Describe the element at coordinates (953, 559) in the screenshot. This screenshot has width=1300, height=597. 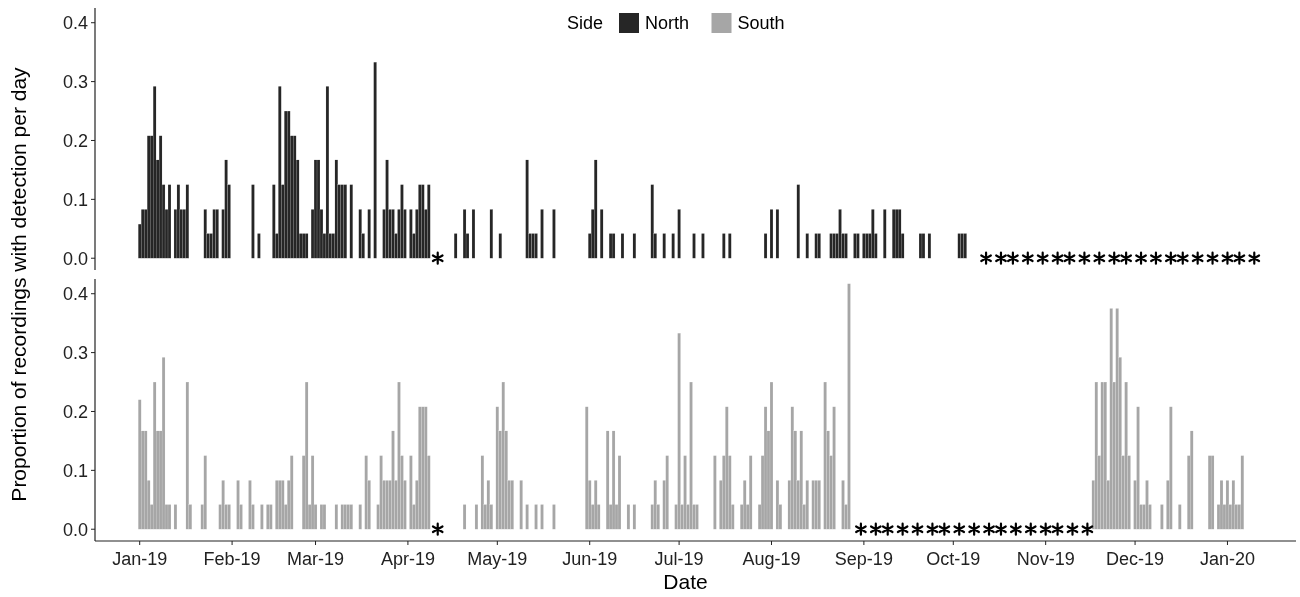
I see `x-tick-label: Oct-19` at that location.